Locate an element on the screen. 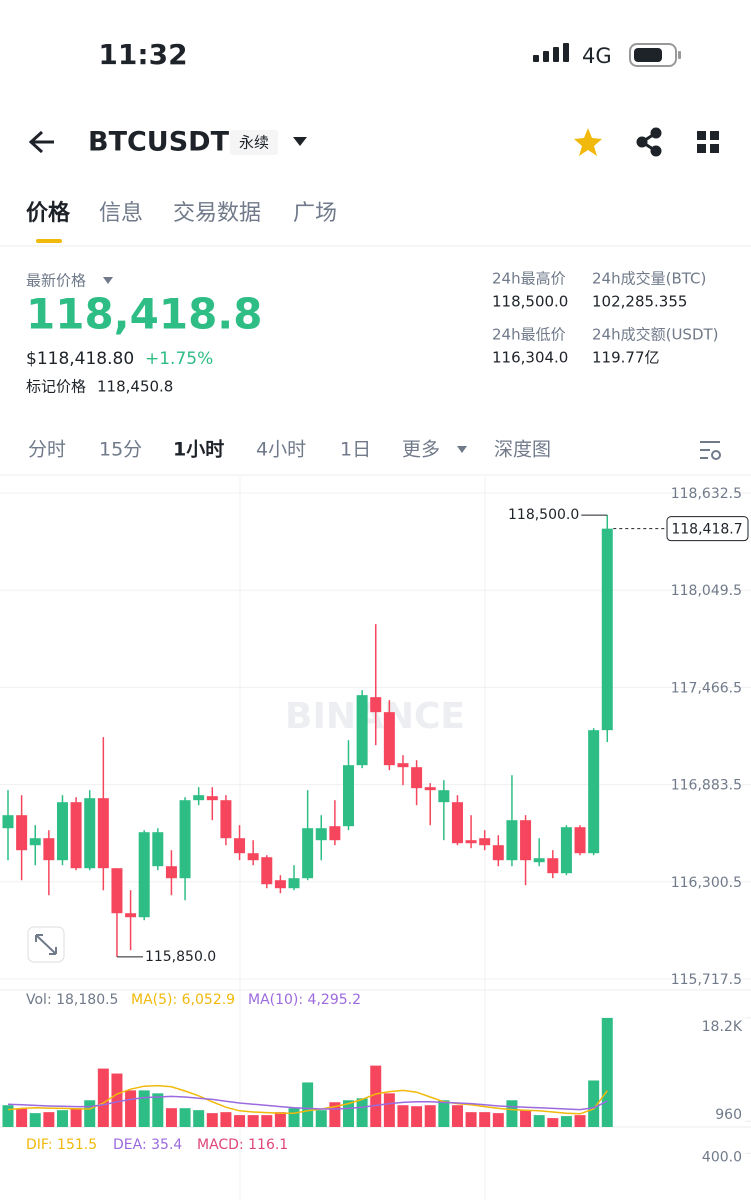 The height and width of the screenshot is (1200, 751). timeframe: 分时 is located at coordinates (47, 450).